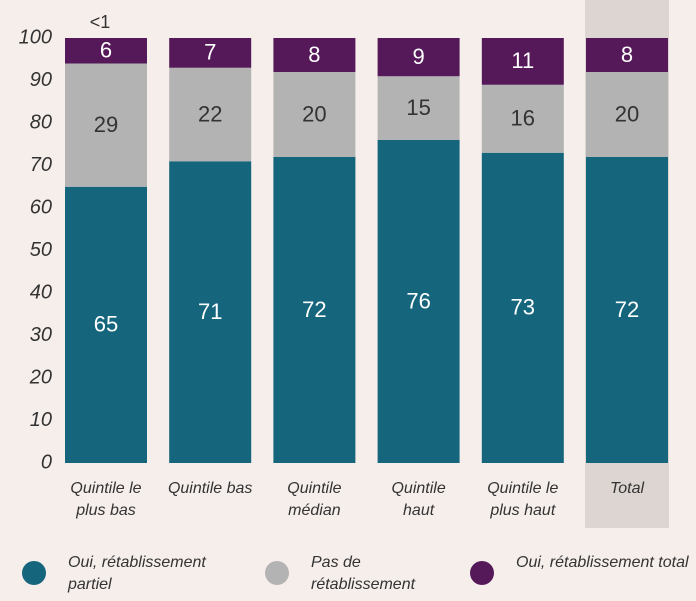 Image resolution: width=696 pixels, height=601 pixels. I want to click on y-tick-label: 100, so click(35, 37).